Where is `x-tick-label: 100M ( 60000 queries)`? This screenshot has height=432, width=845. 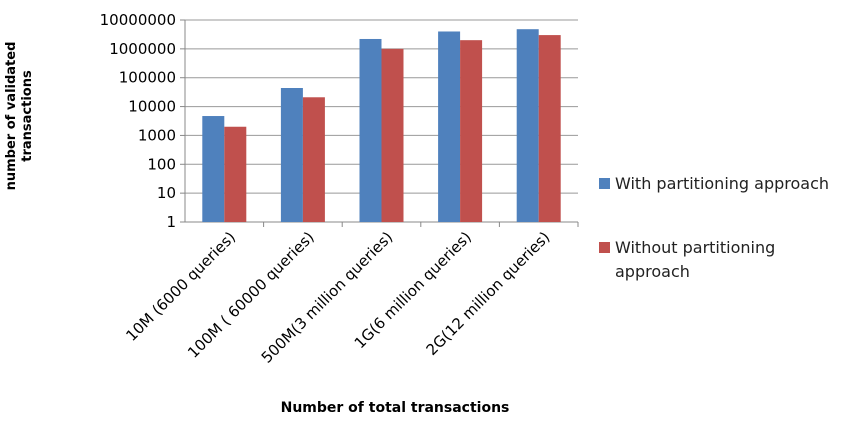 x-tick-label: 100M ( 60000 queries) is located at coordinates (251, 295).